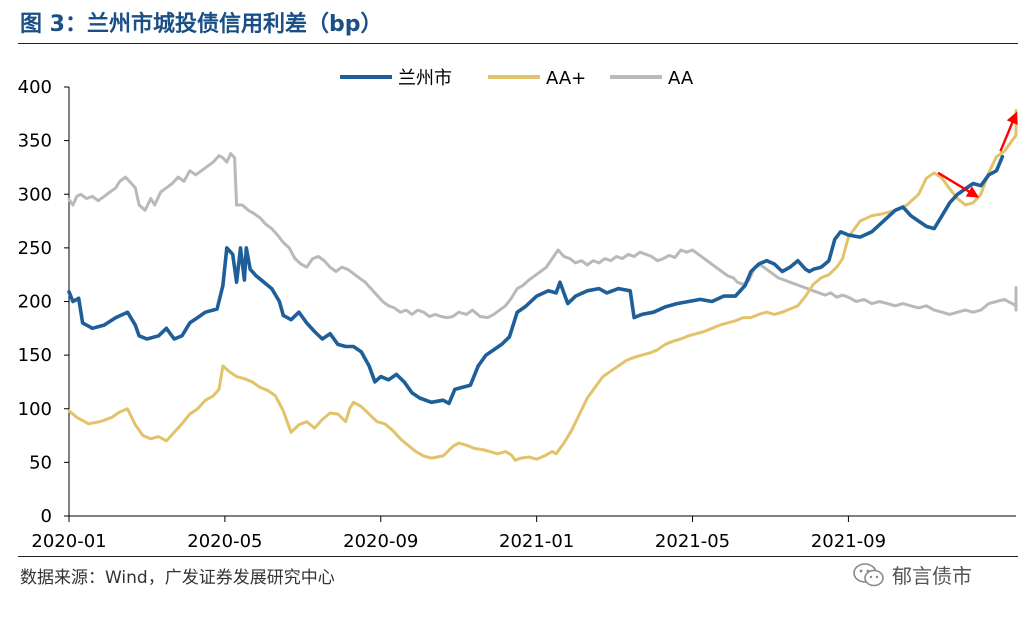  What do you see at coordinates (46, 516) in the screenshot?
I see `y-tick-label: 0` at bounding box center [46, 516].